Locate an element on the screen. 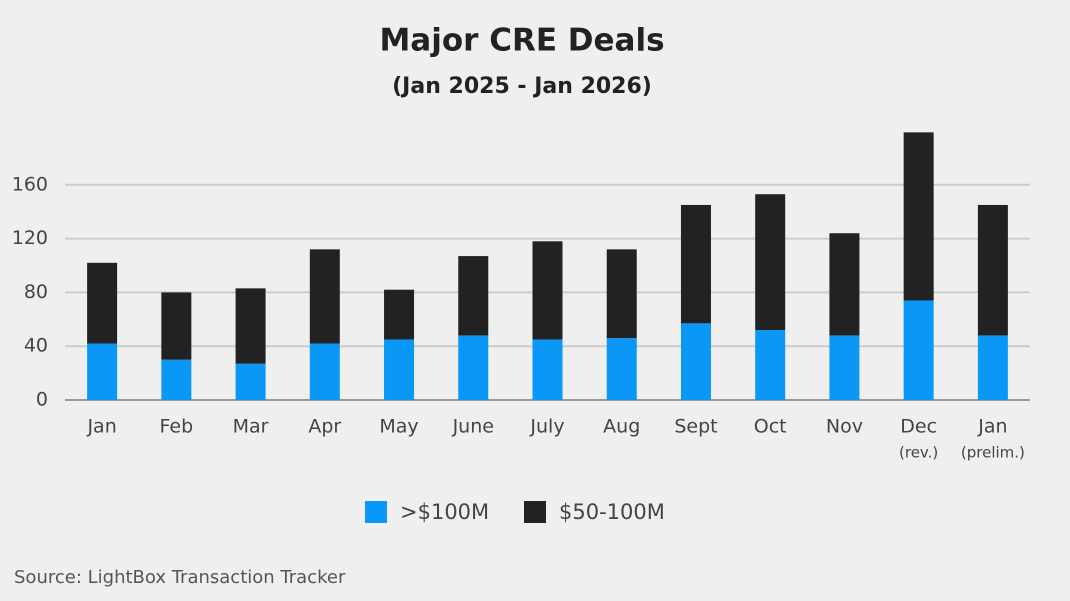 Image resolution: width=1070 pixels, height=601 pixels. x-tick-label: June is located at coordinates (473, 427).